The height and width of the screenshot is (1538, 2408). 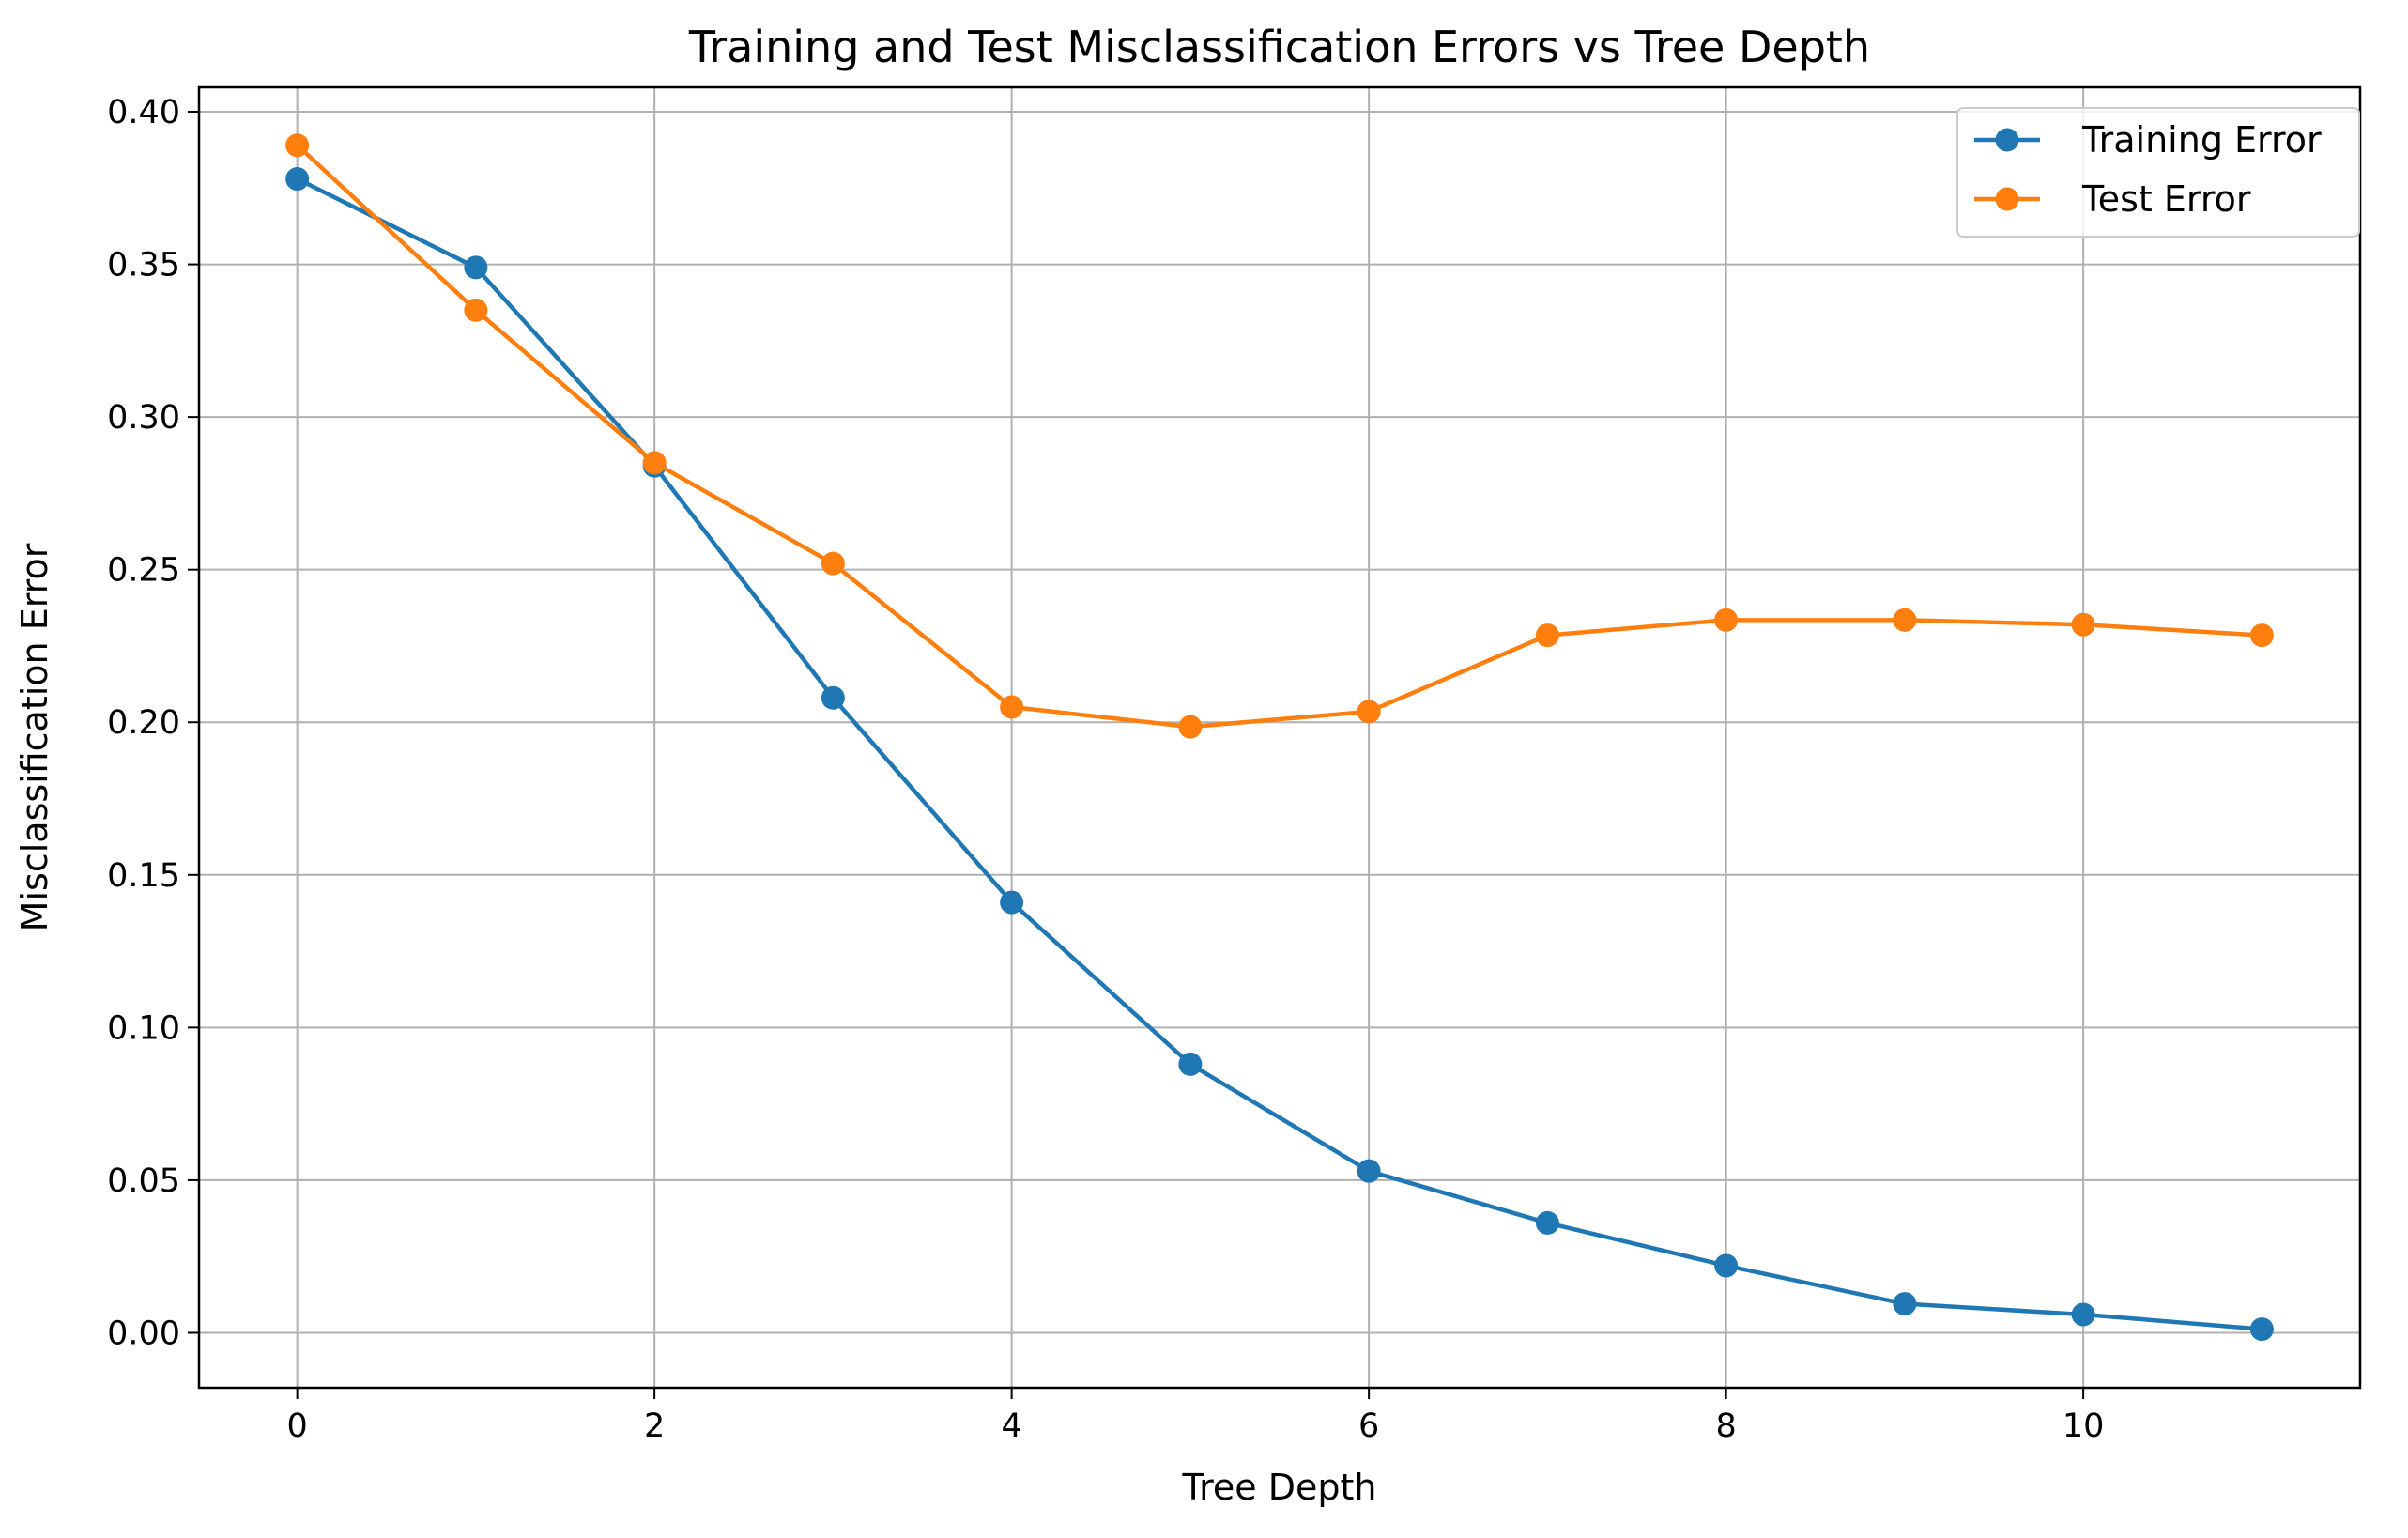 What do you see at coordinates (143, 418) in the screenshot?
I see `y-tick-label: 0.30` at bounding box center [143, 418].